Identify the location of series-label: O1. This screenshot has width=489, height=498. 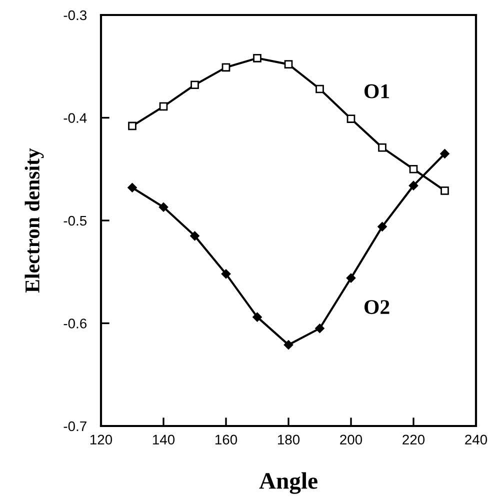
(377, 91).